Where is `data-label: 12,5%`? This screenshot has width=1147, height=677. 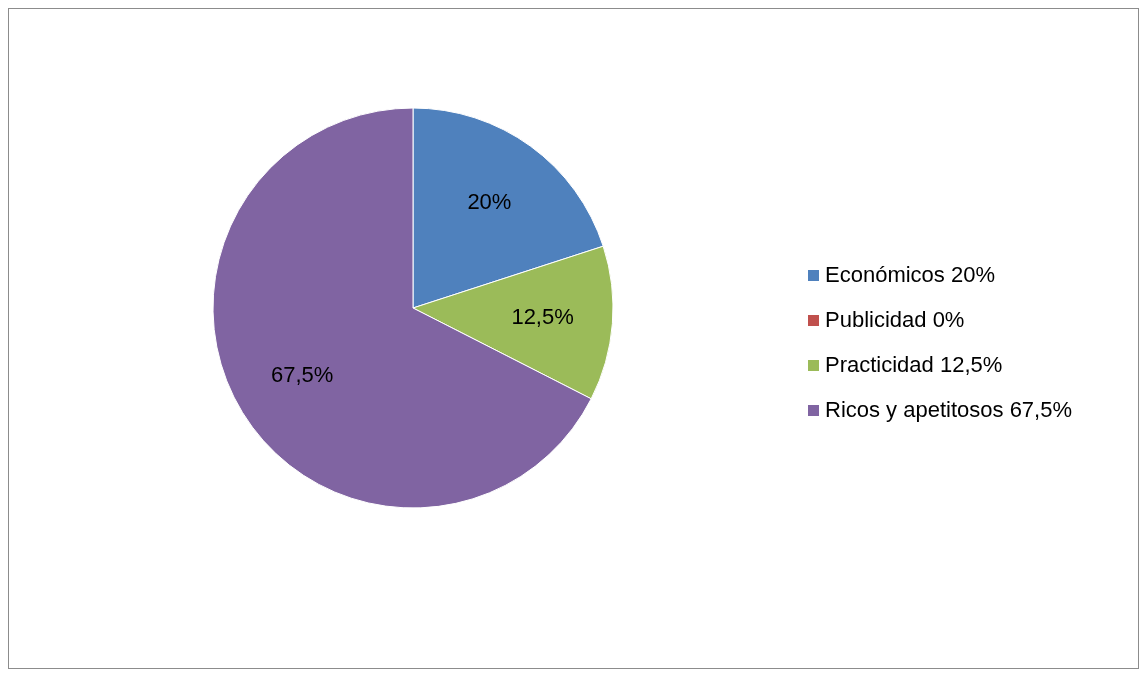 data-label: 12,5% is located at coordinates (542, 317).